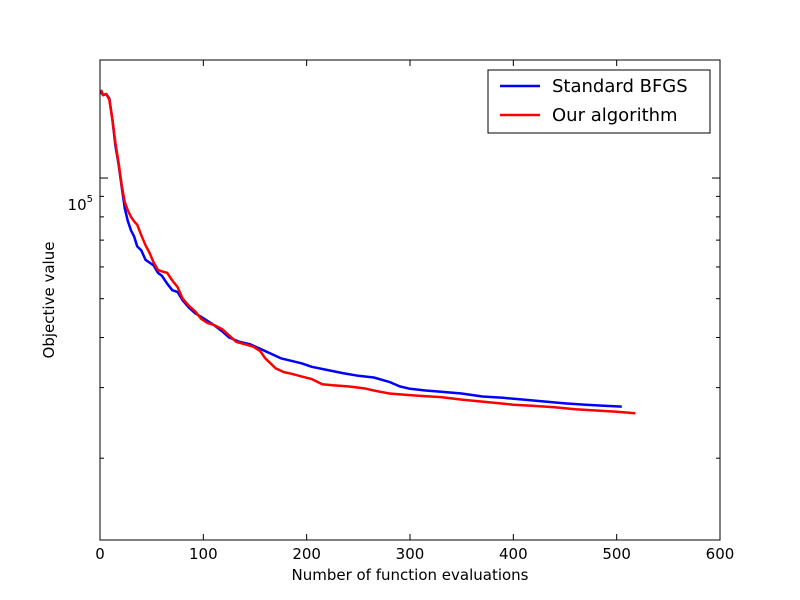 The height and width of the screenshot is (600, 800). What do you see at coordinates (513, 554) in the screenshot?
I see `x-tick-label: 400` at bounding box center [513, 554].